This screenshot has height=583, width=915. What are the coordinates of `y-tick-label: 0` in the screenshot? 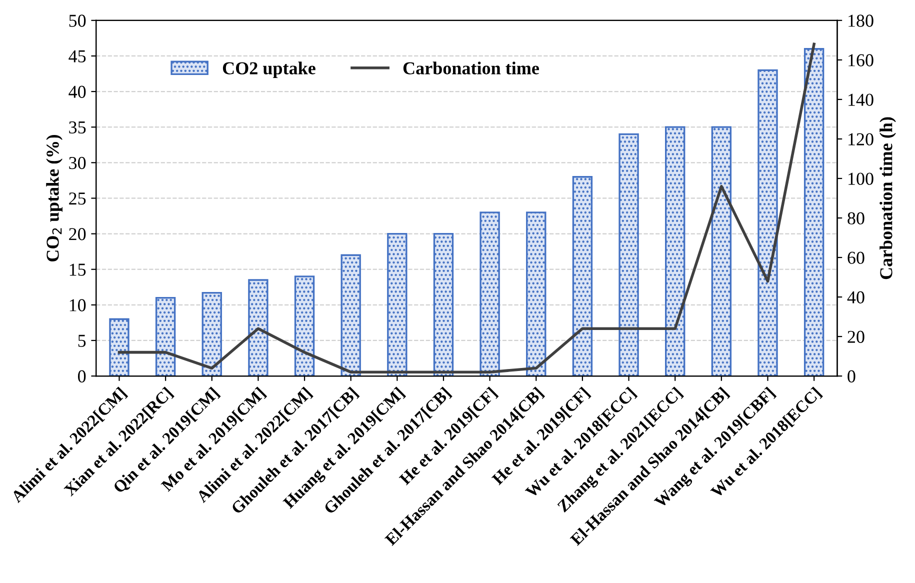 It's located at (82, 376).